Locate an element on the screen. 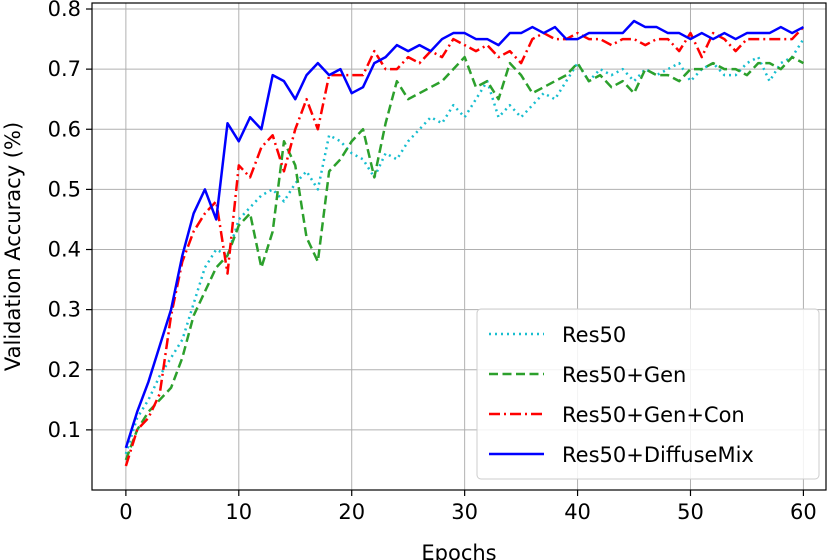  x-tick-label: 40 is located at coordinates (577, 512).